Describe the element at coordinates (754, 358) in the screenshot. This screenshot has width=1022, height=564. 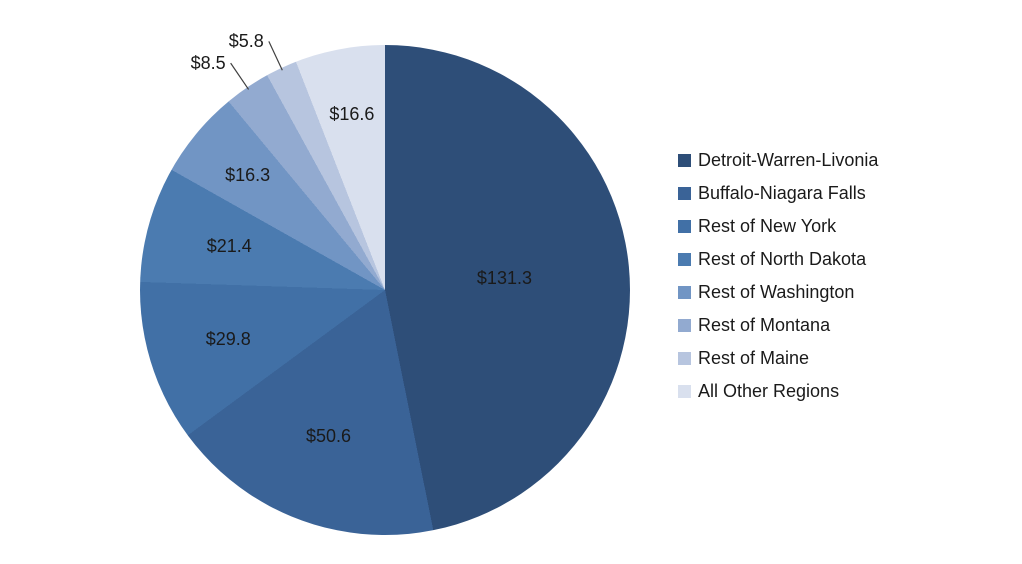
I see `legend-label: Rest of Maine` at that location.